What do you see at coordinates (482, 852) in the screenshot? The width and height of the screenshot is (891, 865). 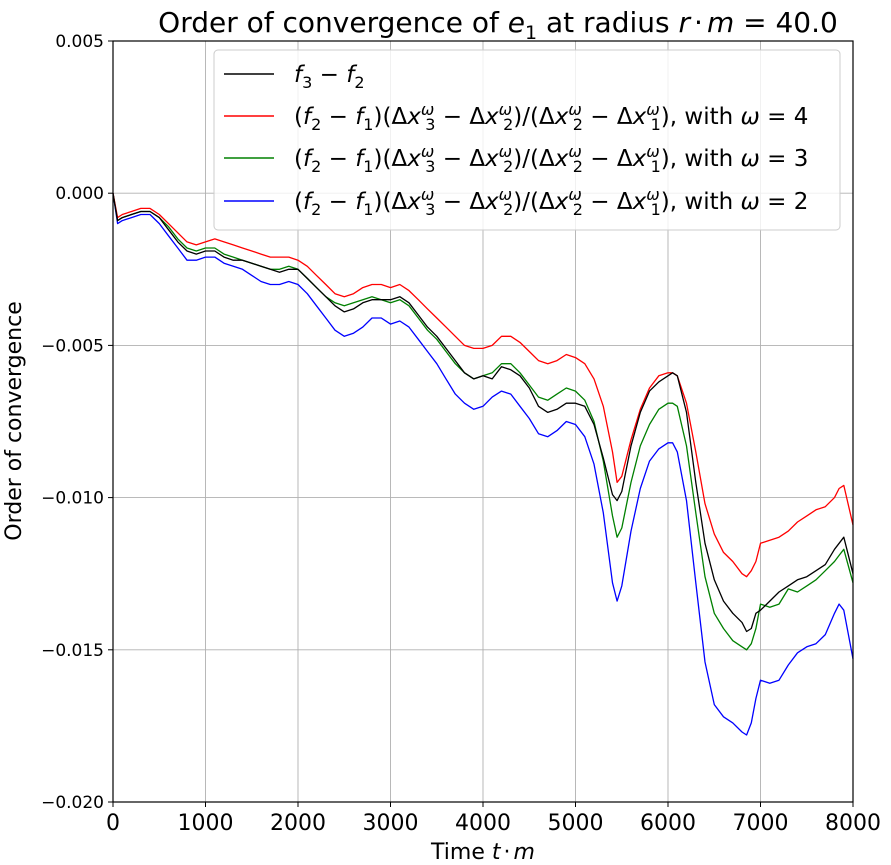 I see `x-axis-label: Time t · m` at bounding box center [482, 852].